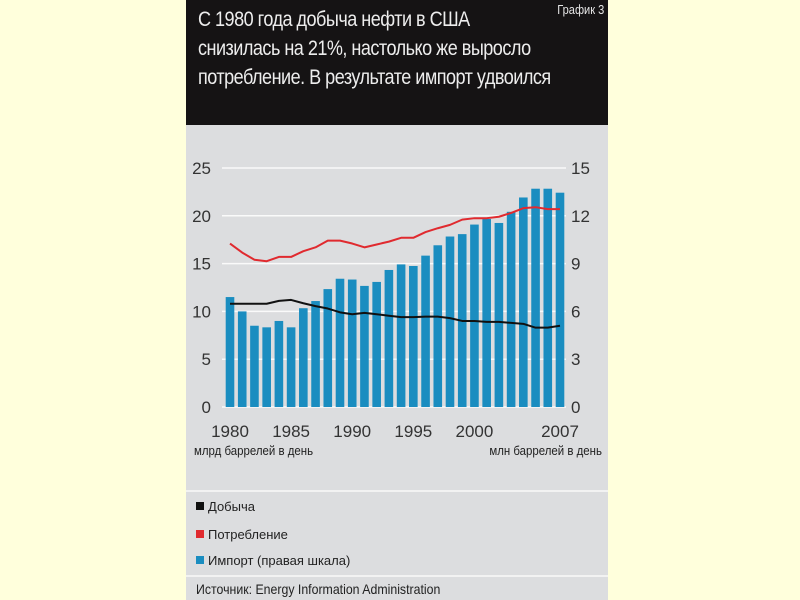  I want to click on left-tick-label: 0, so click(206, 407).